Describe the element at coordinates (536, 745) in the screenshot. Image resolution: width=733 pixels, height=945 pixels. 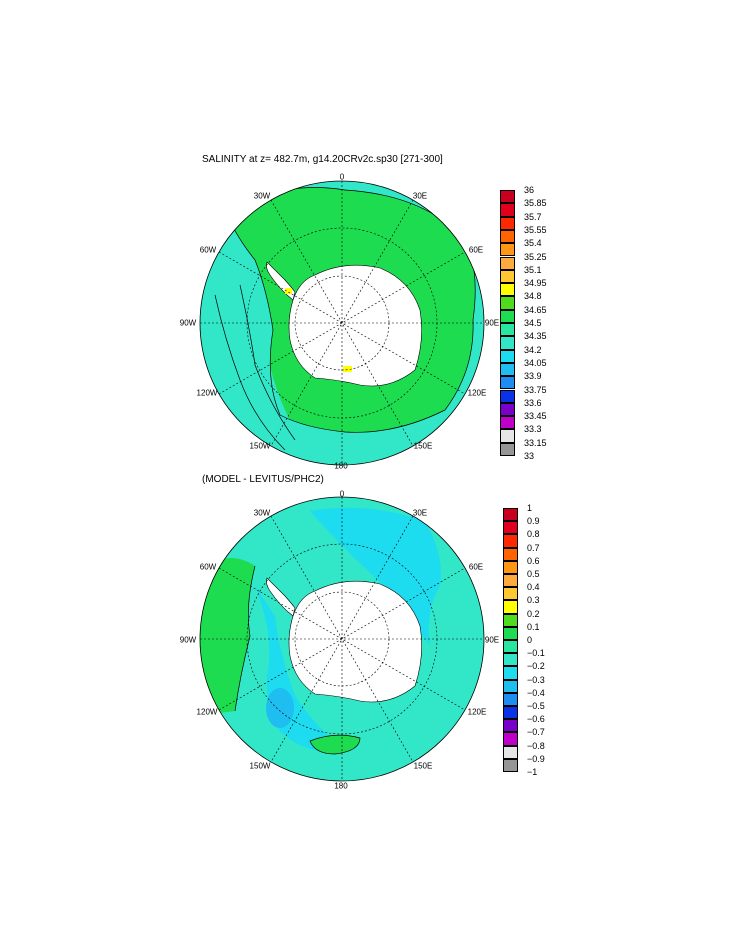
I see `bottom-colorbar-label: −0.8` at that location.